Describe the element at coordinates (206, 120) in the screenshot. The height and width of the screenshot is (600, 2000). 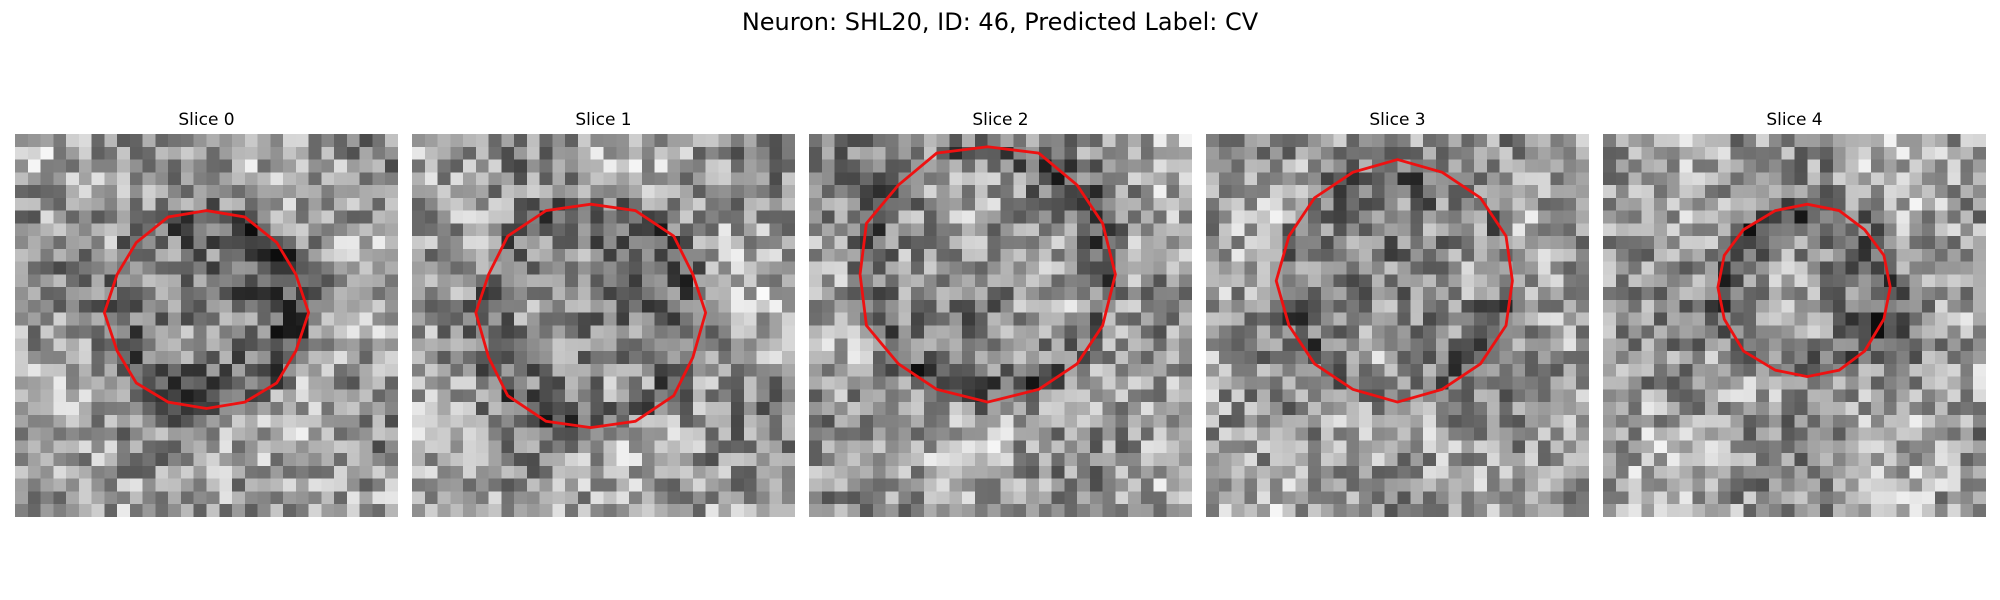
I see `slice-title: Slice 0` at that location.